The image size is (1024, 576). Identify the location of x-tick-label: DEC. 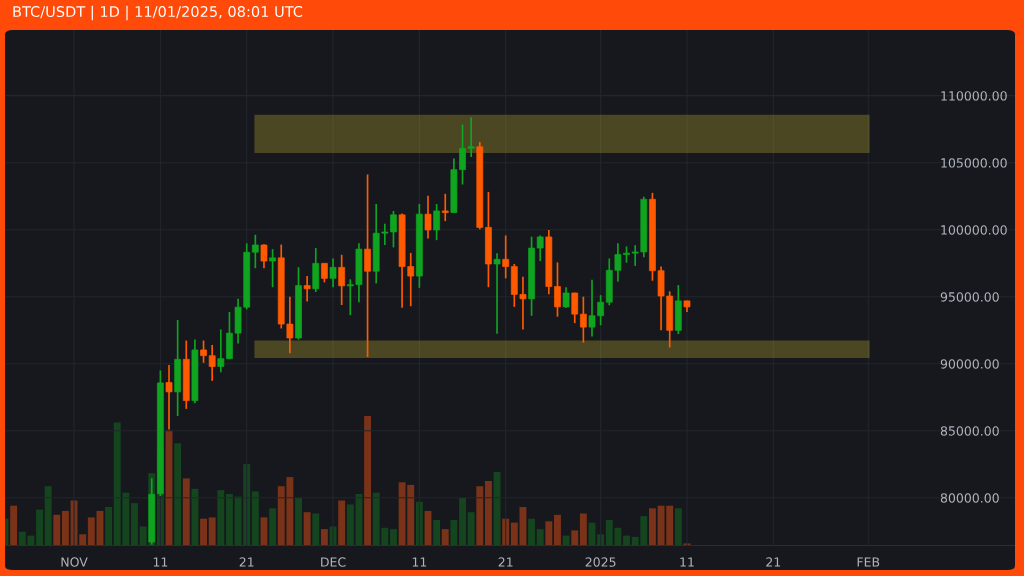
(333, 562).